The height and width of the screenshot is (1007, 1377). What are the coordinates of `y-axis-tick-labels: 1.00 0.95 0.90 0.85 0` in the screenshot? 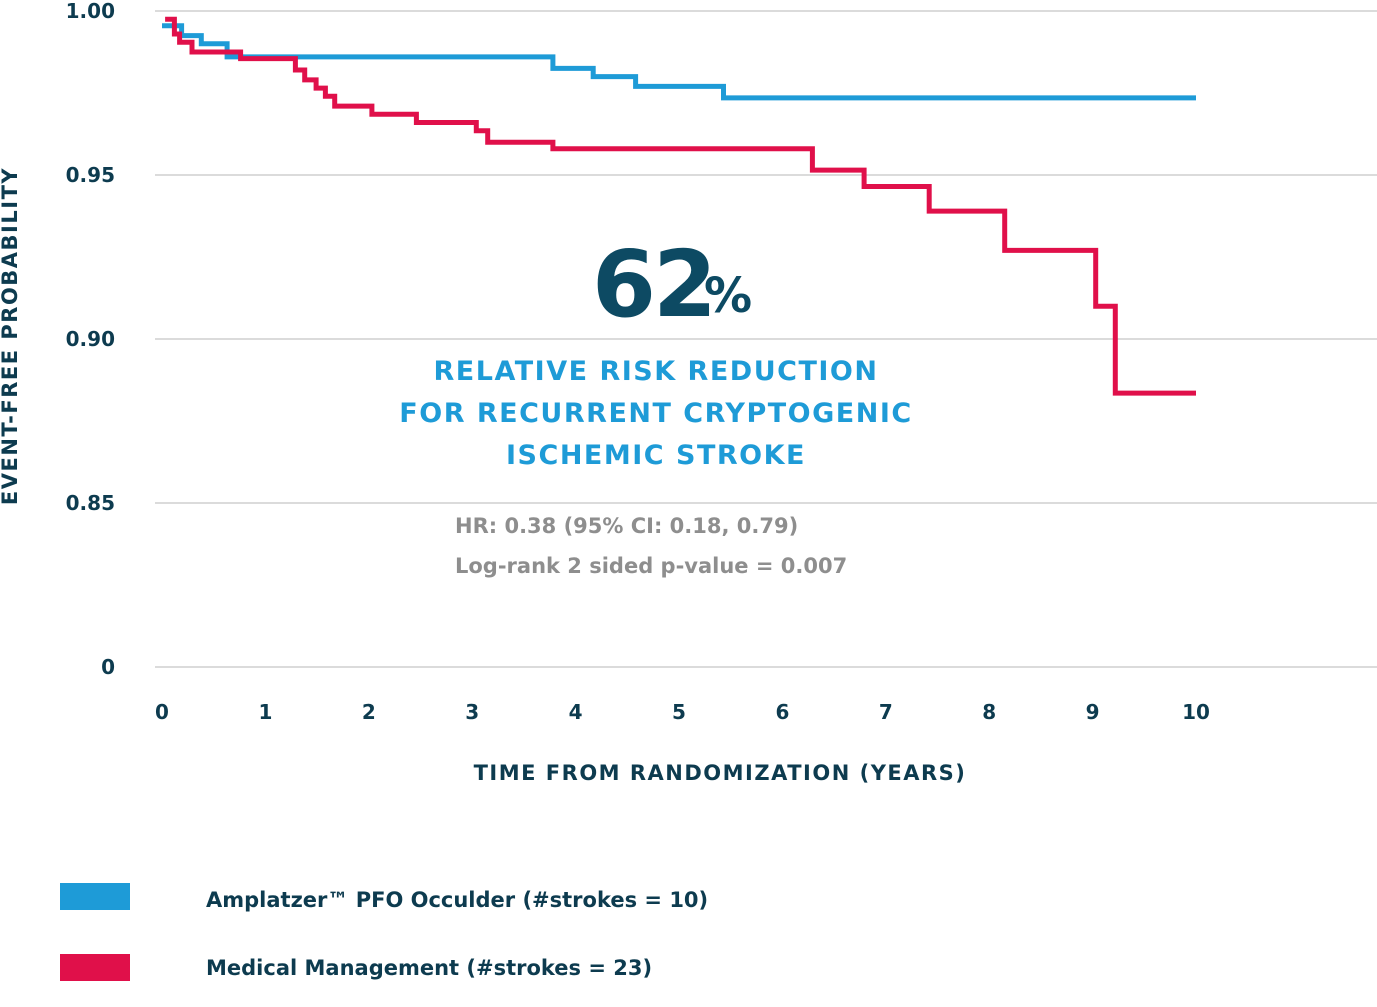 It's located at (90, 339).